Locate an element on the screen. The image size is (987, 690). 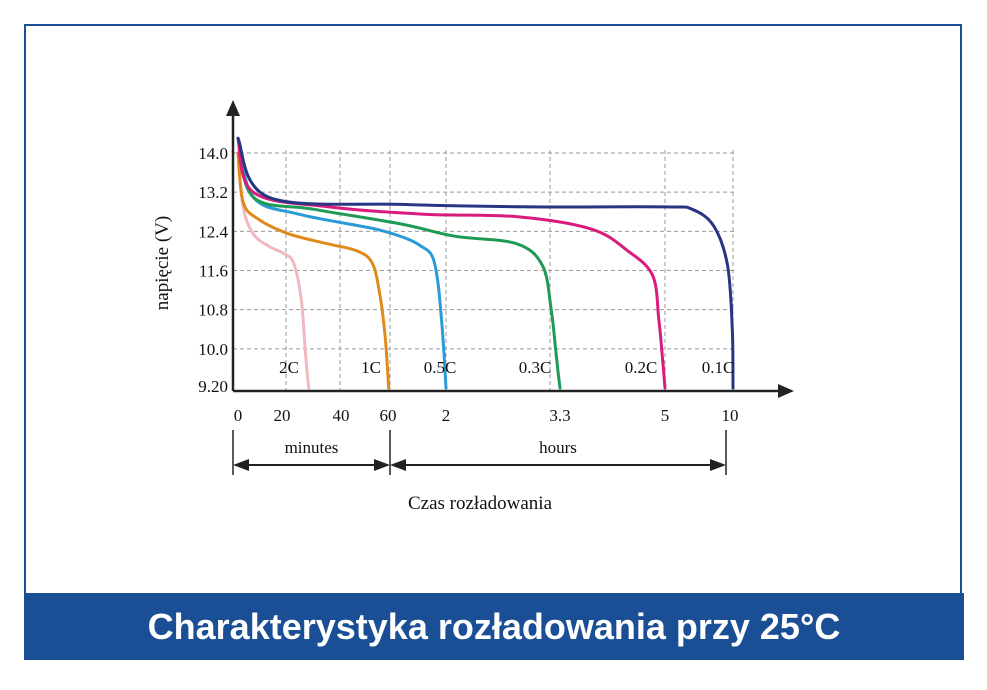
x-tick-label: 3.3 is located at coordinates (559, 415).